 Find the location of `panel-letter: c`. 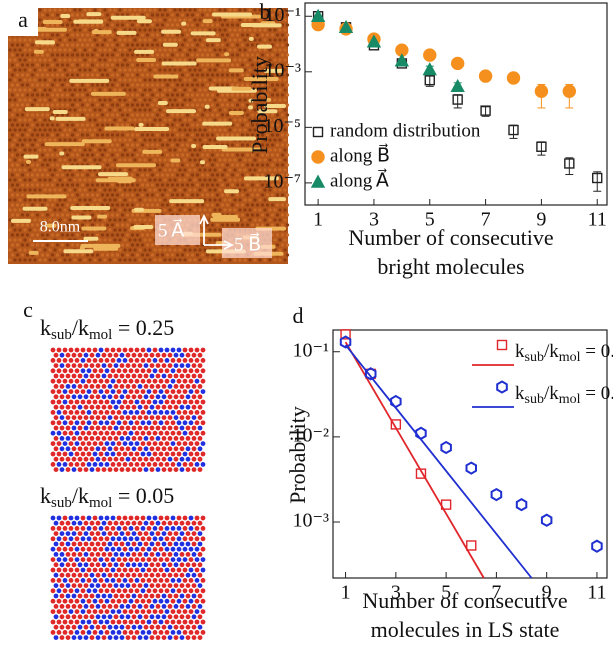

panel-letter: c is located at coordinates (28, 309).